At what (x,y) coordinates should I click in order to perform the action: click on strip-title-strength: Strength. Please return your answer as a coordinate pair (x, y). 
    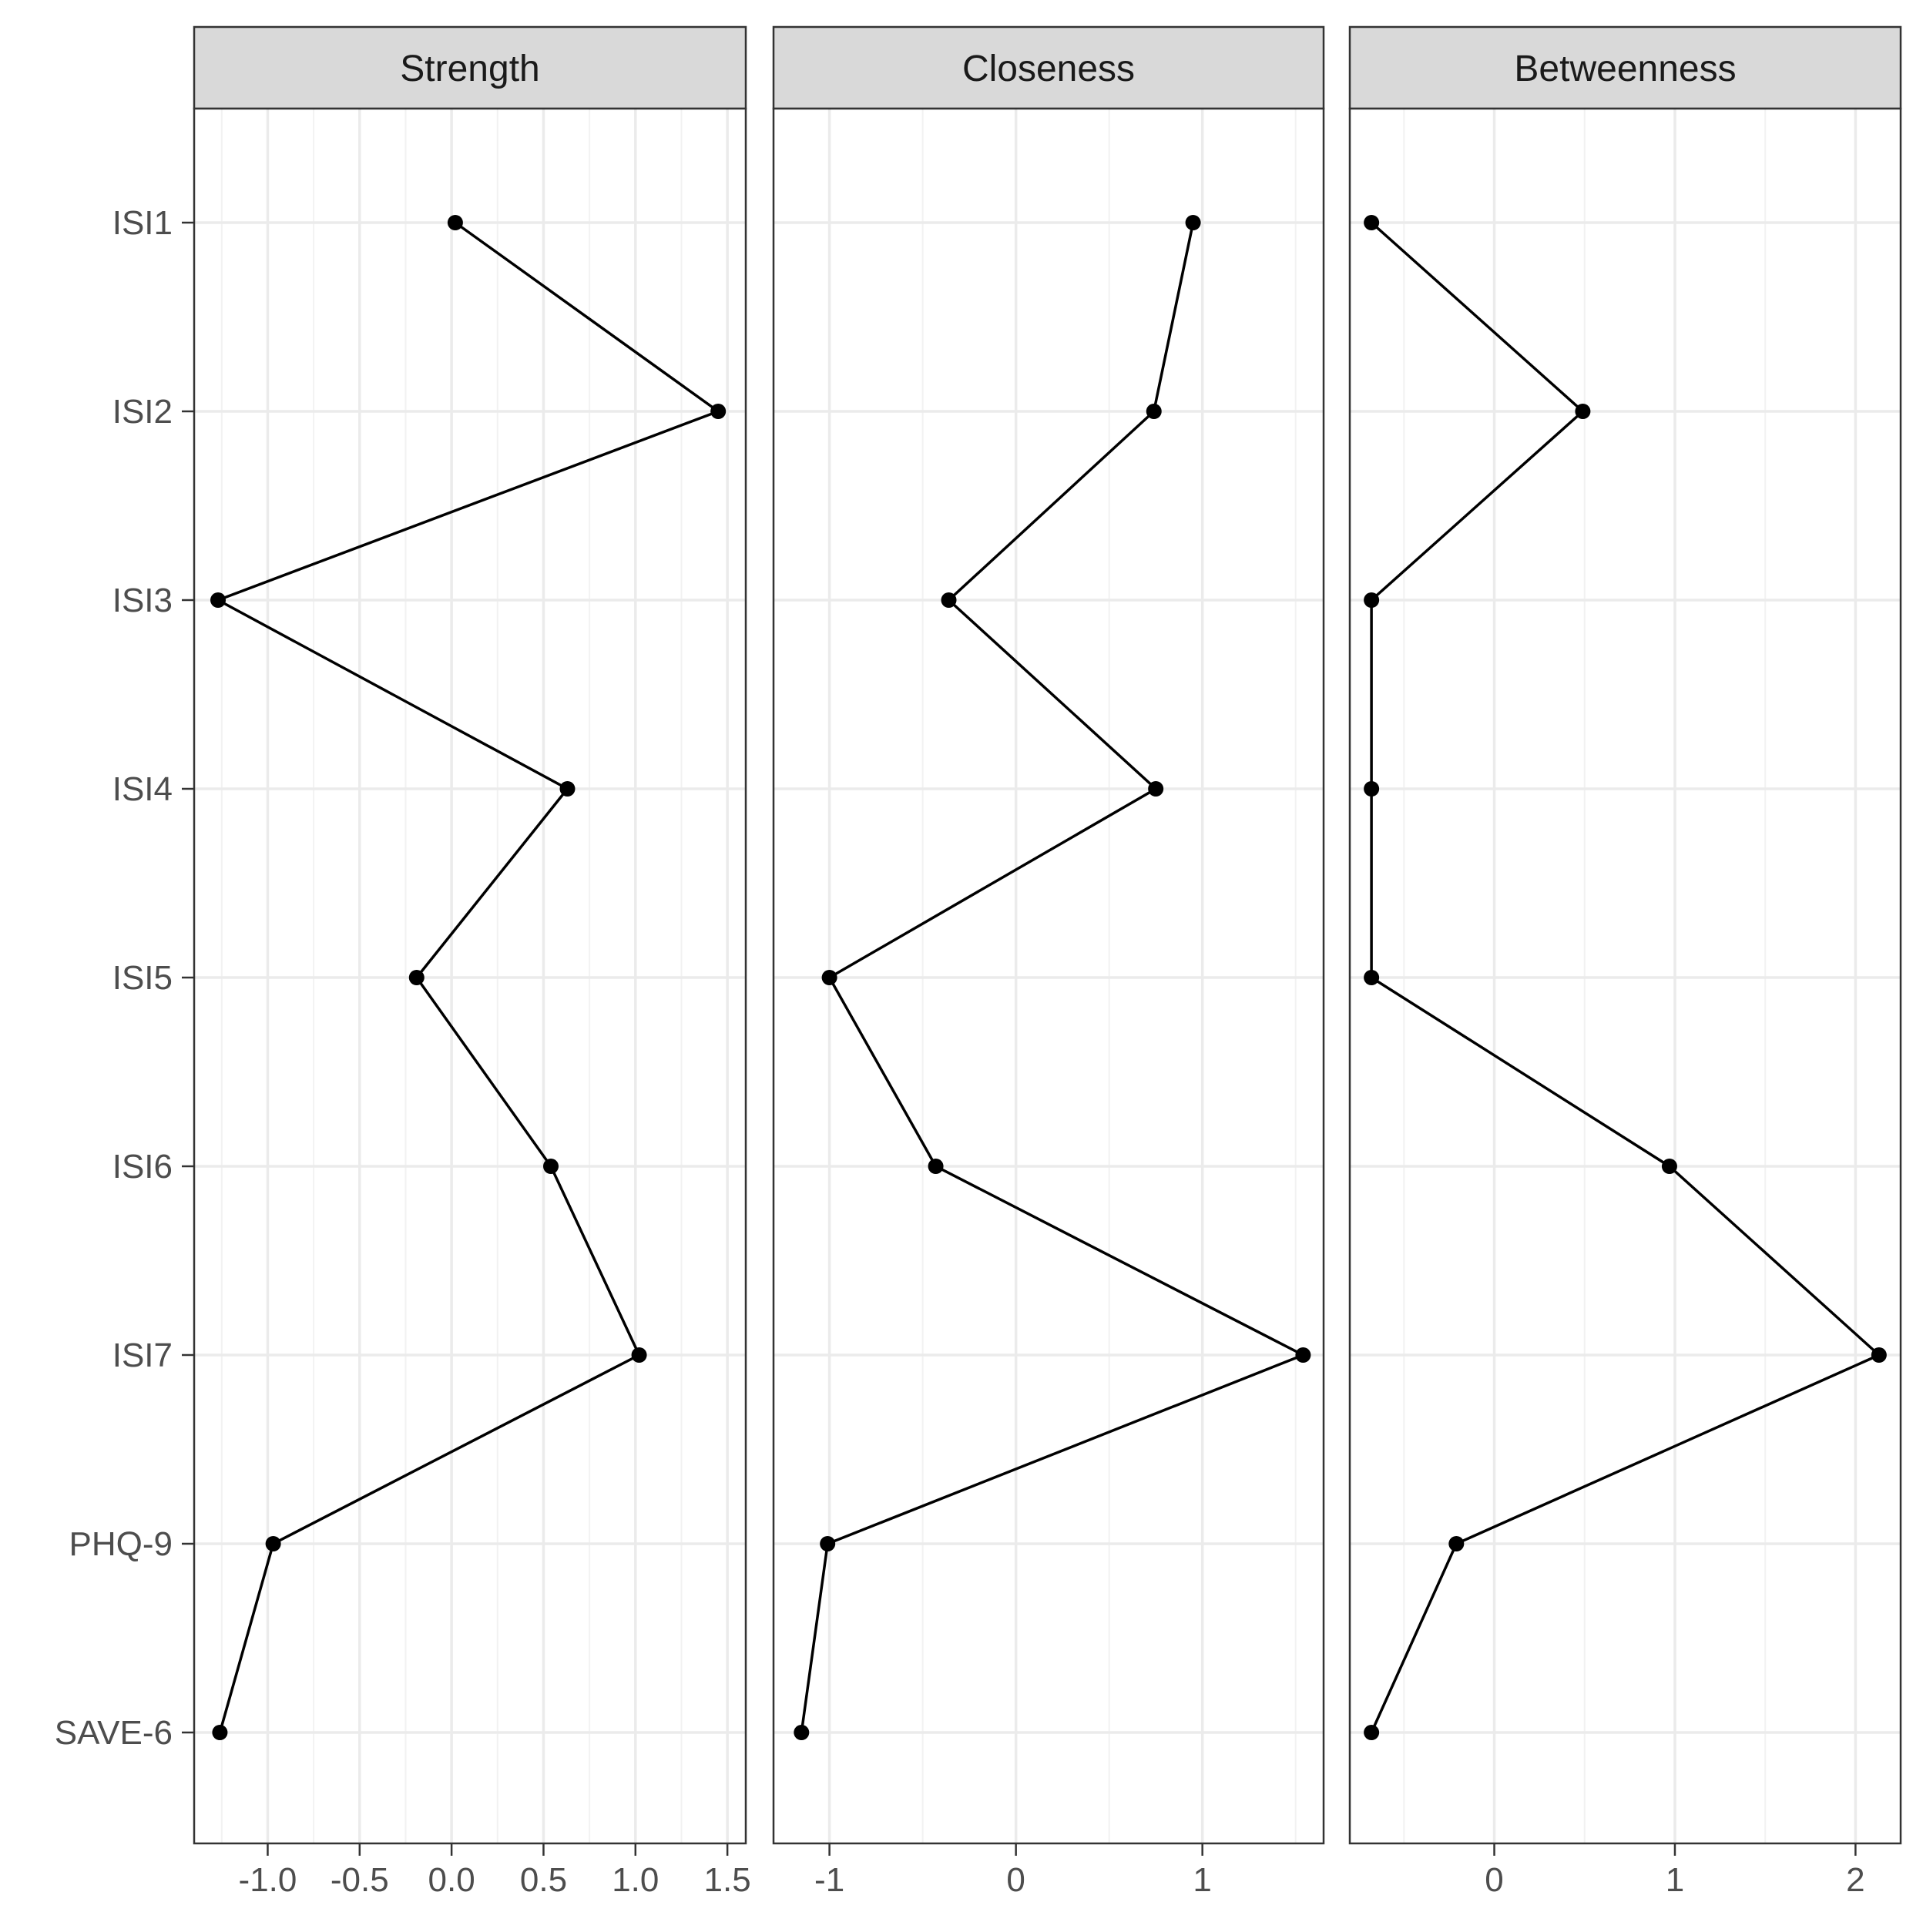
    Looking at the image, I should click on (469, 69).